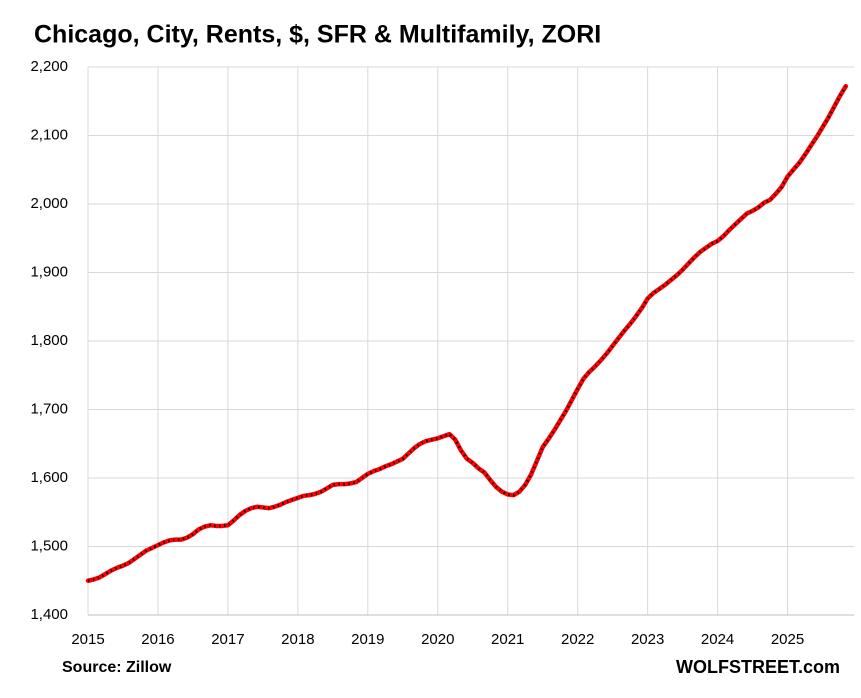 This screenshot has height=698, width=861. What do you see at coordinates (49, 340) in the screenshot?
I see `y-tick-label: 1,800` at bounding box center [49, 340].